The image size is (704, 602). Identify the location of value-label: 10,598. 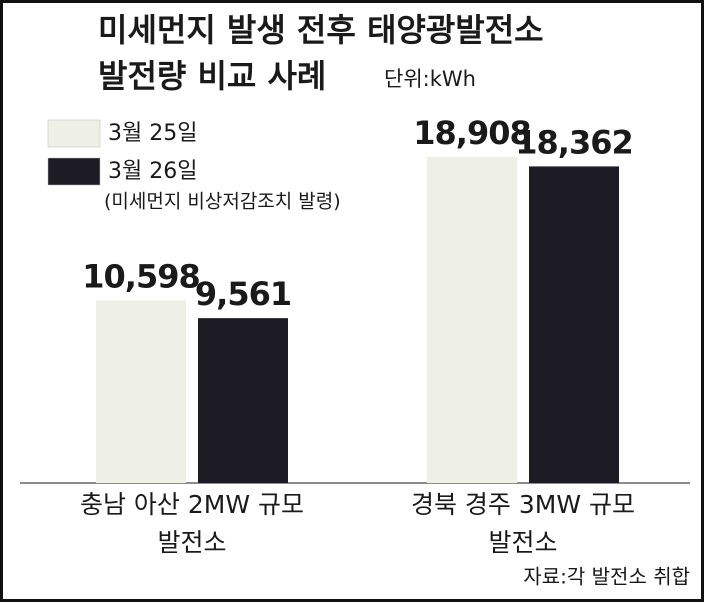
(140, 276).